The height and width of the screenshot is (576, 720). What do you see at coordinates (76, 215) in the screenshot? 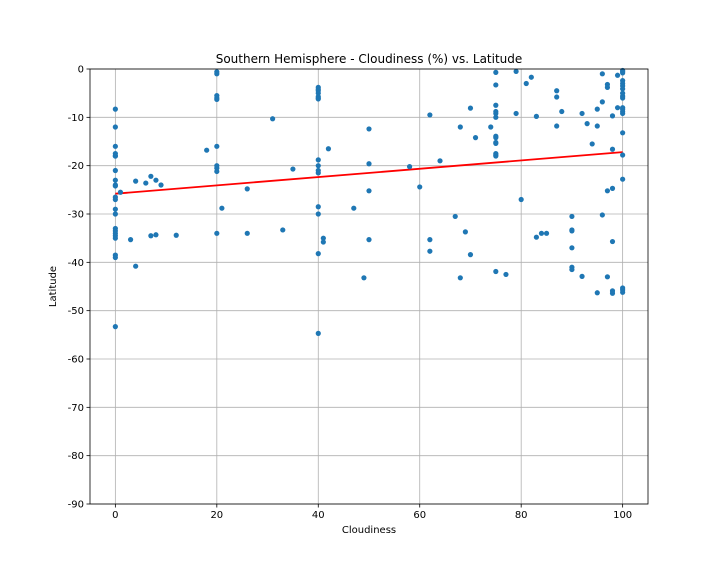
I see `y-tick-label: -30` at bounding box center [76, 215].